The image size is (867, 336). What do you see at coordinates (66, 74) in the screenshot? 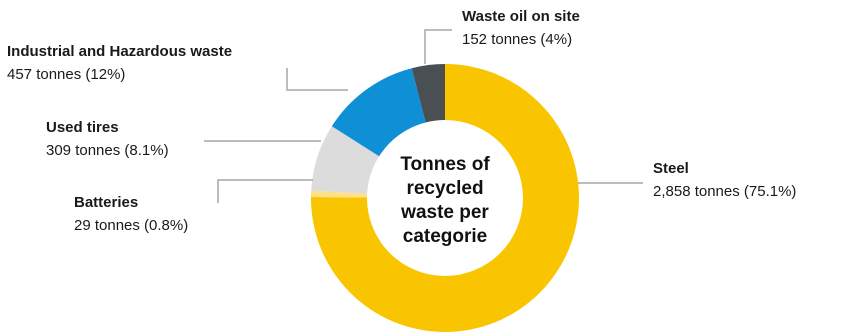
I see `slice-value-industrial-hazardous: 457 tonnes (12%)` at bounding box center [66, 74].